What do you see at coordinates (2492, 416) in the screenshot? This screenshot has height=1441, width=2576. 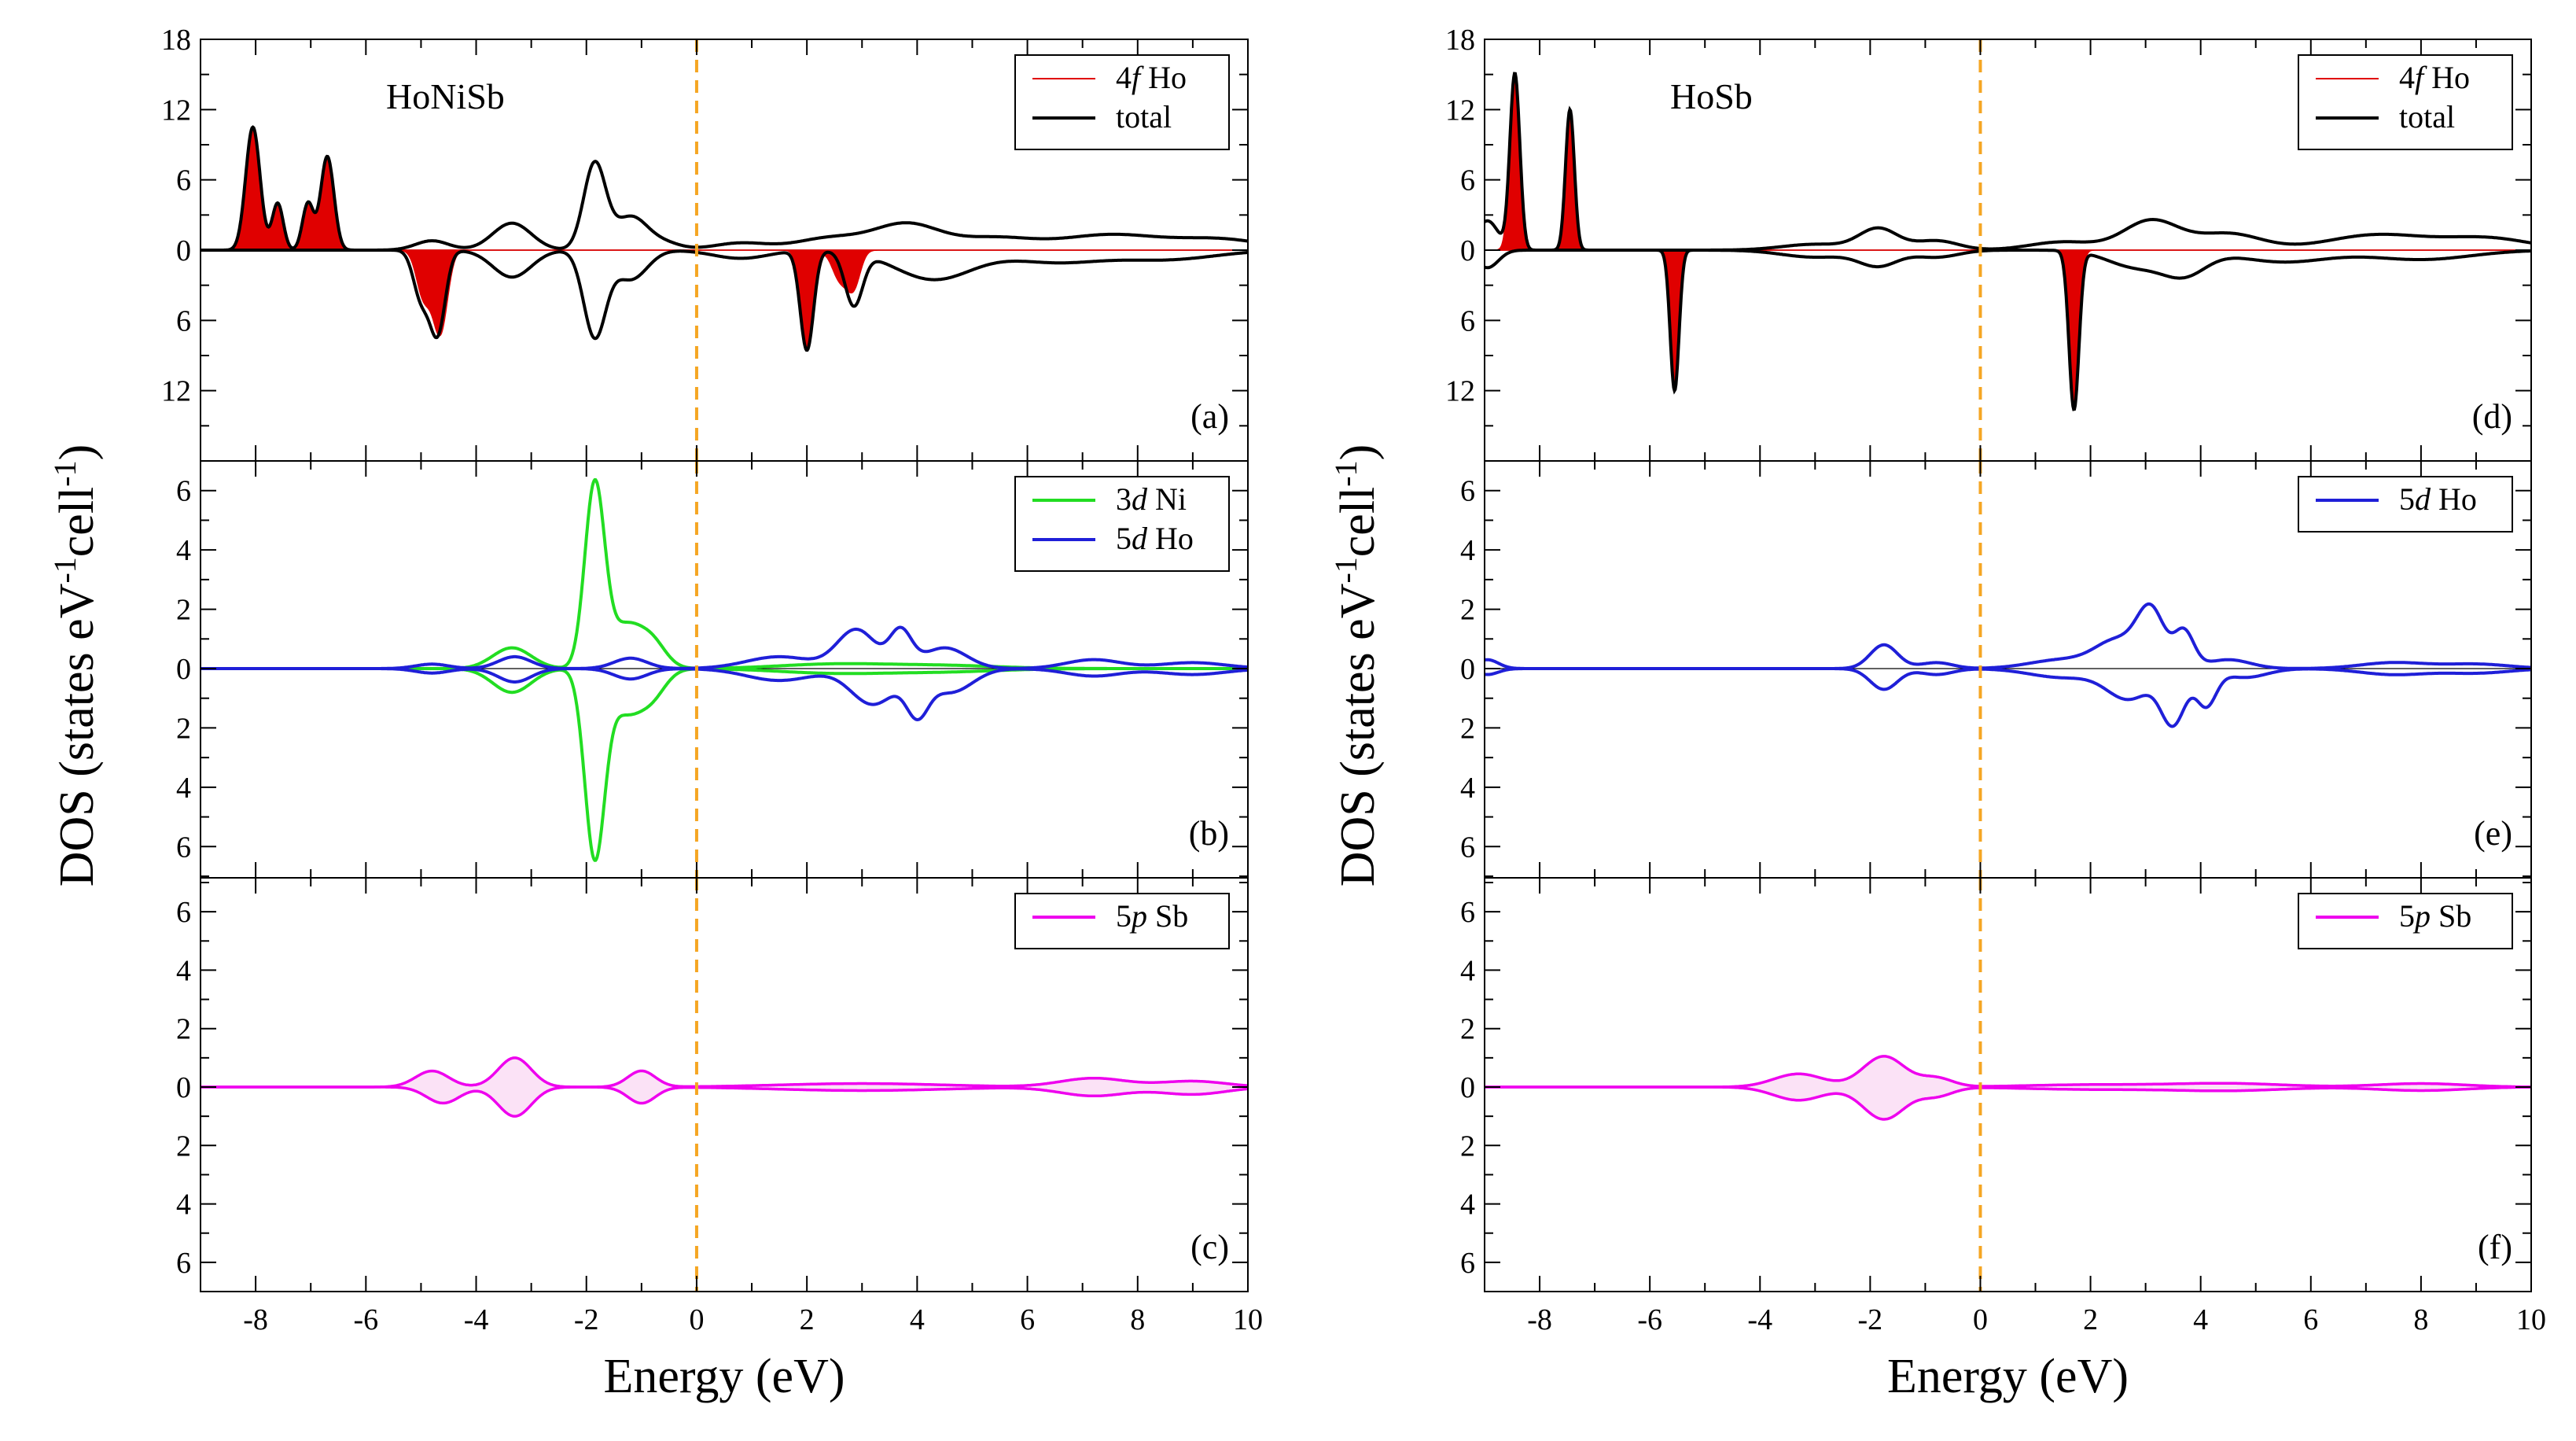 I see `panel-tag: (d)` at bounding box center [2492, 416].